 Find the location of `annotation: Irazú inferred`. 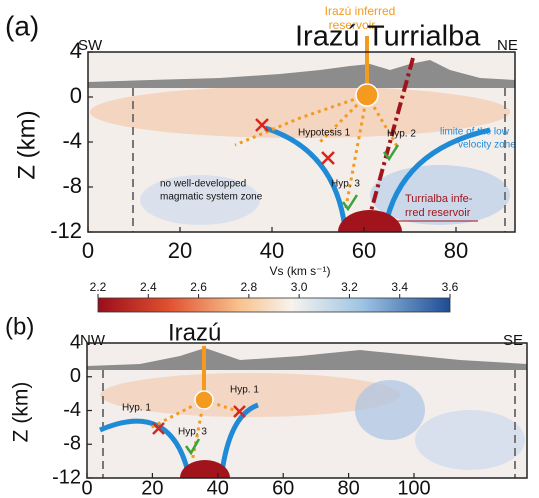

annotation: Irazú inferred is located at coordinates (360, 11).